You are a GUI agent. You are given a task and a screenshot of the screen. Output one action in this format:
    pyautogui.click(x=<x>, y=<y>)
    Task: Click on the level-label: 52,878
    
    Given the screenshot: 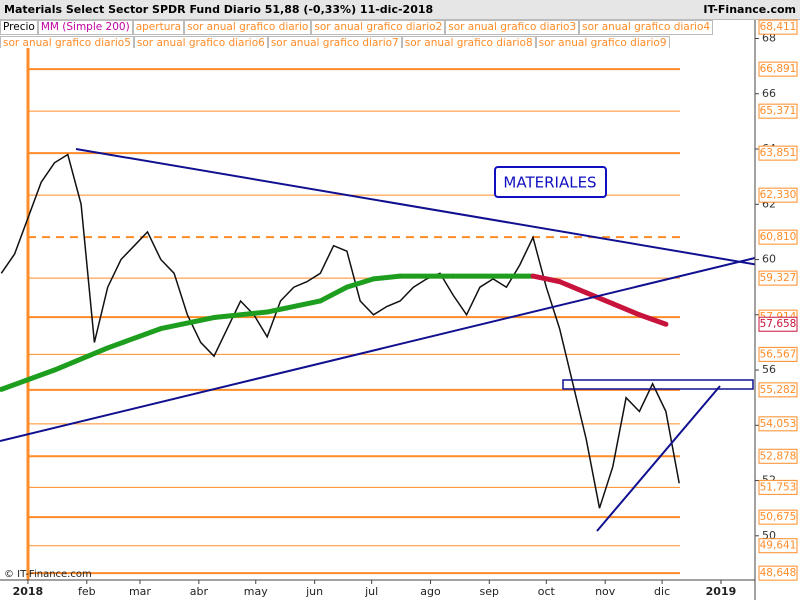 What is the action you would take?
    pyautogui.click(x=778, y=456)
    